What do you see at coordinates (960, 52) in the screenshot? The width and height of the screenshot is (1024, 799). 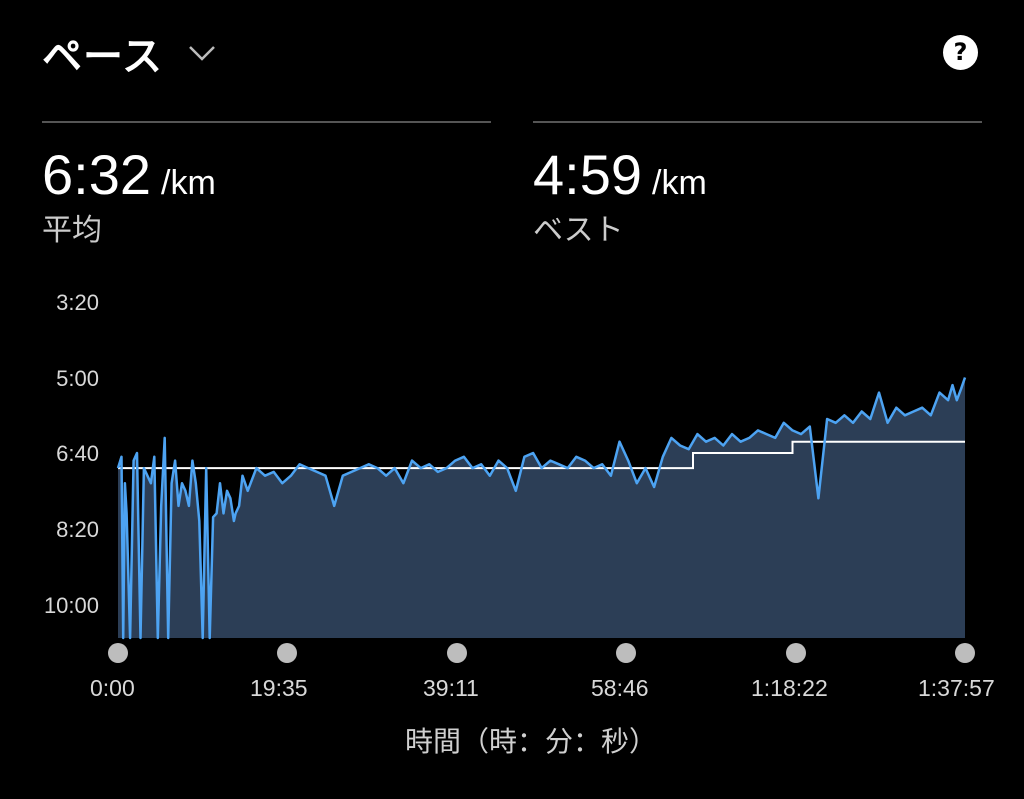 I see `help-icon: ?` at bounding box center [960, 52].